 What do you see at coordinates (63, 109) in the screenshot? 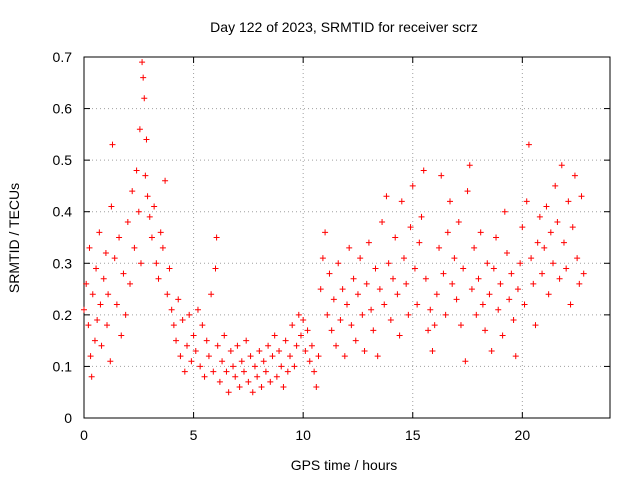
I see `y-tick-label: 0.6` at bounding box center [63, 109].